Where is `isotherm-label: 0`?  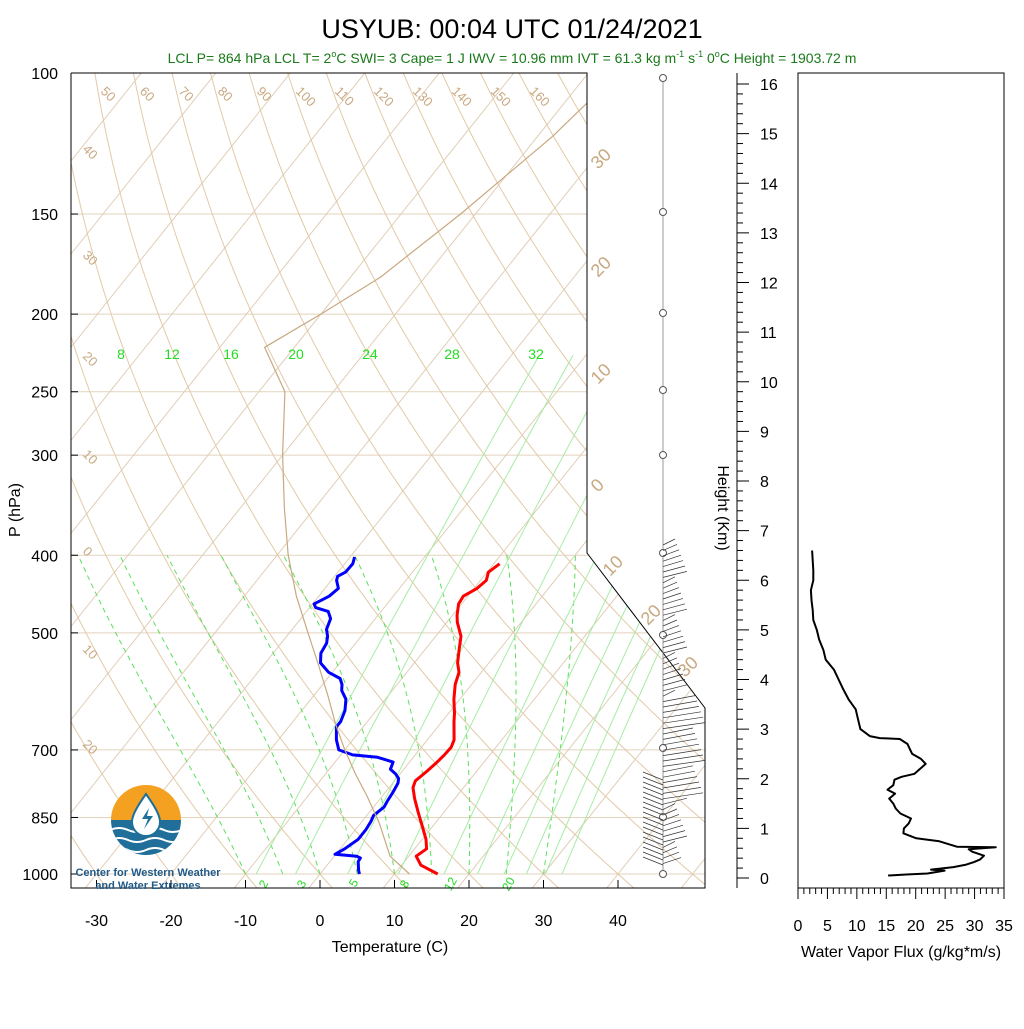
isotherm-label: 0 is located at coordinates (88, 552).